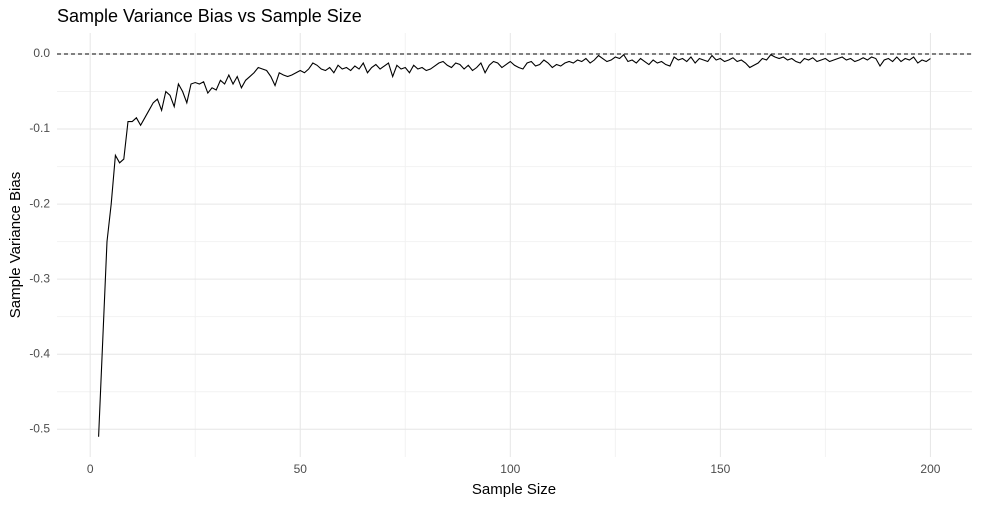 Image resolution: width=981 pixels, height=511 pixels. I want to click on y-tick-label: -0.4, so click(39, 353).